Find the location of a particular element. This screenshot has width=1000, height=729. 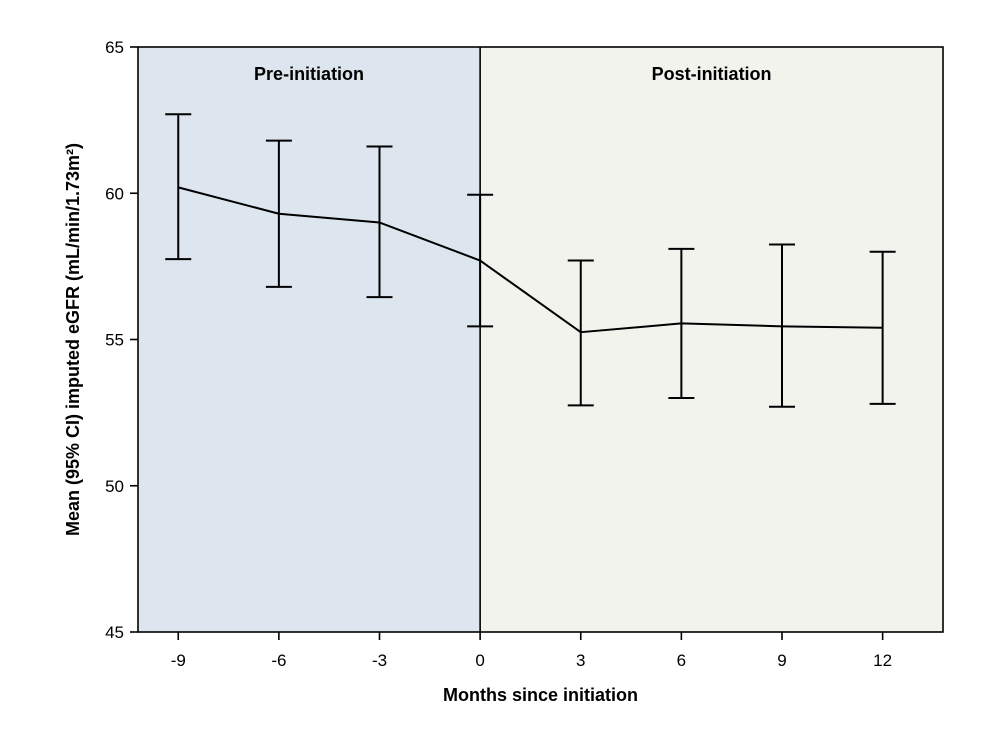

x-tick-label: -9 is located at coordinates (178, 660).